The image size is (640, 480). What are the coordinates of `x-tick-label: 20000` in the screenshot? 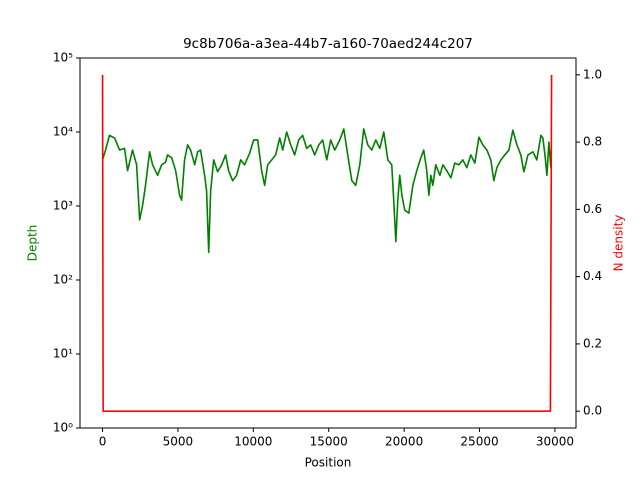 It's located at (404, 442).